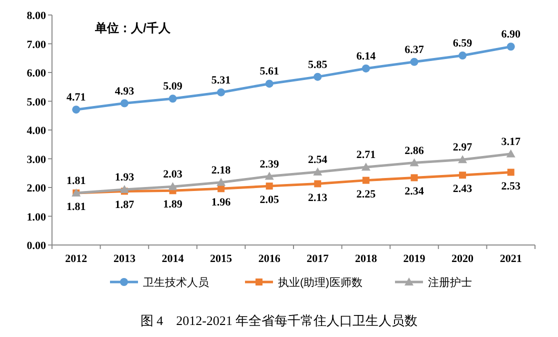 The width and height of the screenshot is (558, 337). What do you see at coordinates (511, 259) in the screenshot?
I see `x-tick-label: 2021` at bounding box center [511, 259].